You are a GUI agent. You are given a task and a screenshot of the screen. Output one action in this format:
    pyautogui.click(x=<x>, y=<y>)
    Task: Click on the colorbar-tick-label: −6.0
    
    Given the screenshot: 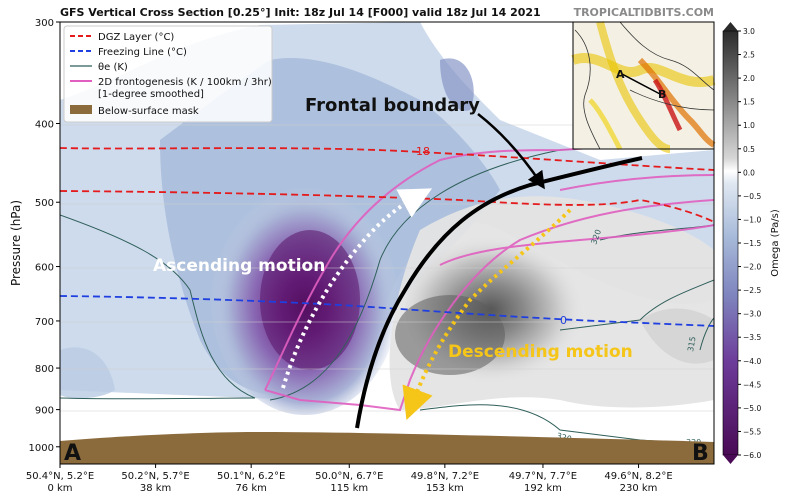 What is the action you would take?
    pyautogui.click(x=752, y=455)
    